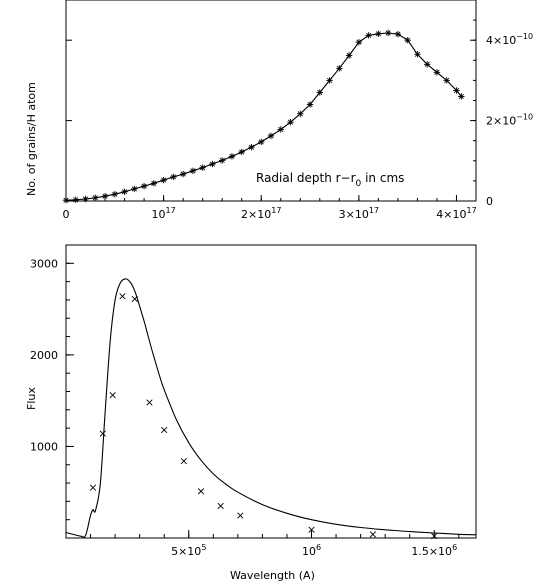  What do you see at coordinates (188, 550) in the screenshot?
I see `bottom-x-tick-label: 5×10⁵` at bounding box center [188, 550].